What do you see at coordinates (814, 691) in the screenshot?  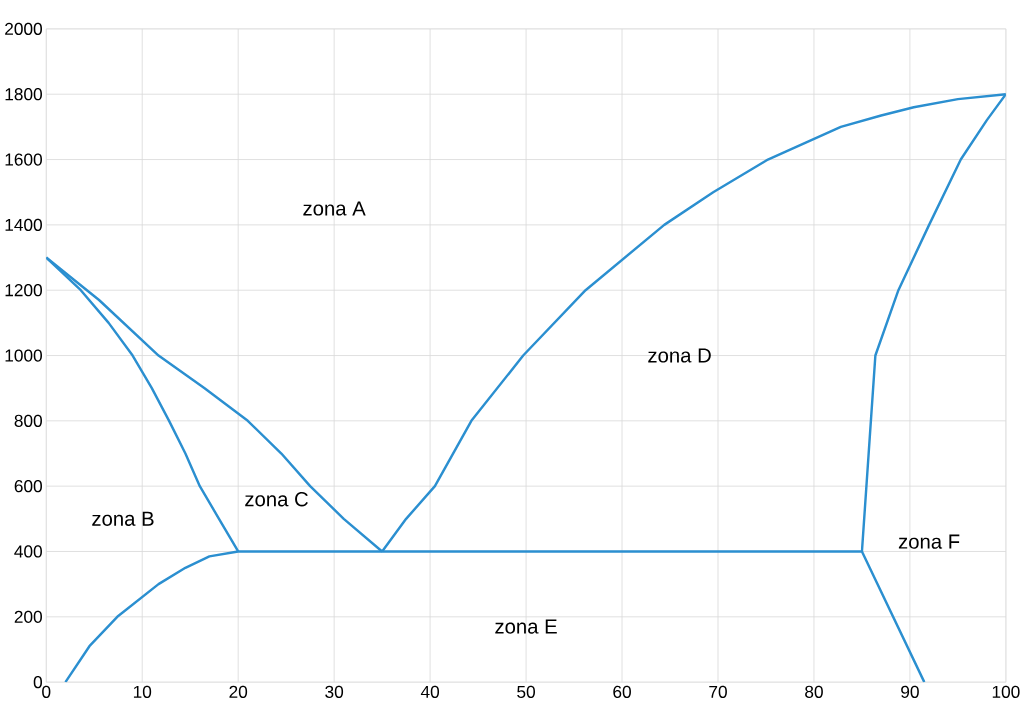 I see `x-tick-label: 80` at bounding box center [814, 691].